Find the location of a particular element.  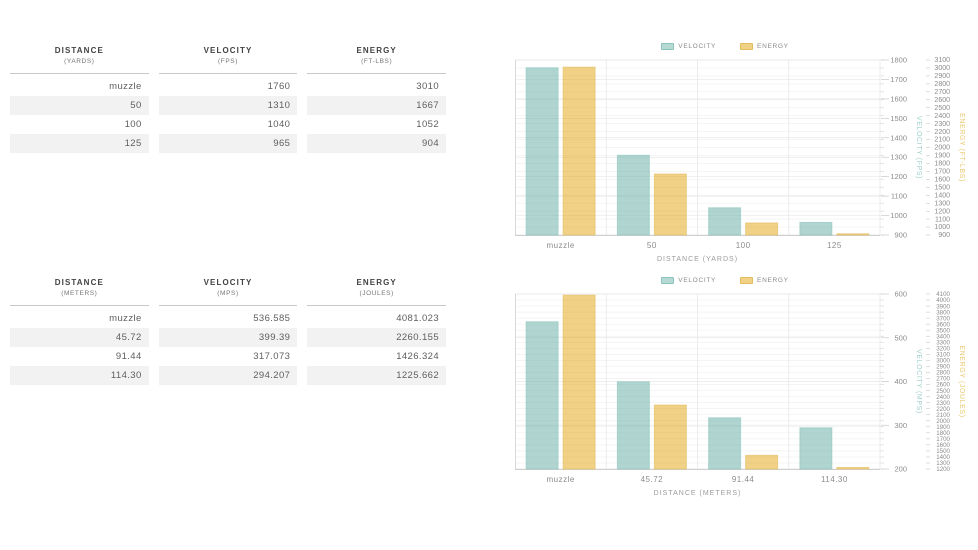

energy-tick-label: 2400 is located at coordinates (942, 116).